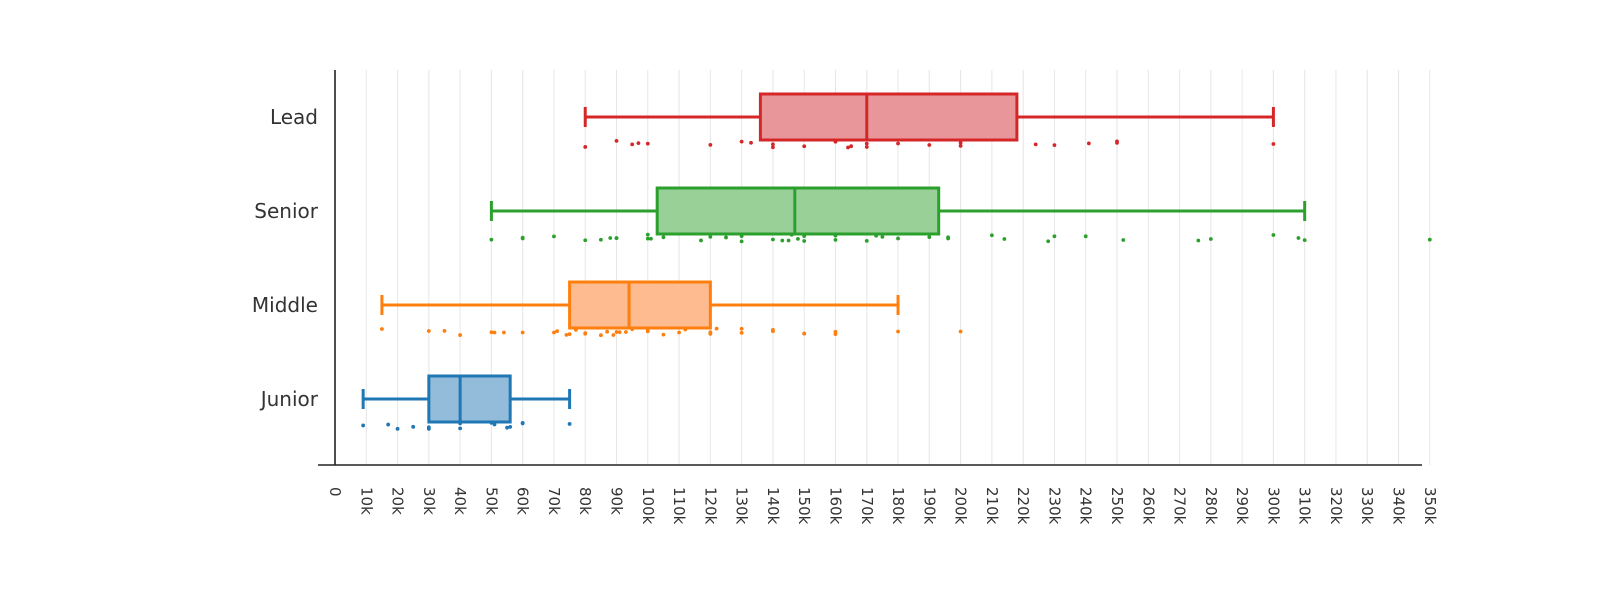 The width and height of the screenshot is (1600, 601). Describe the element at coordinates (1430, 506) in the screenshot. I see `x-tick-label-350k: 350k` at that location.